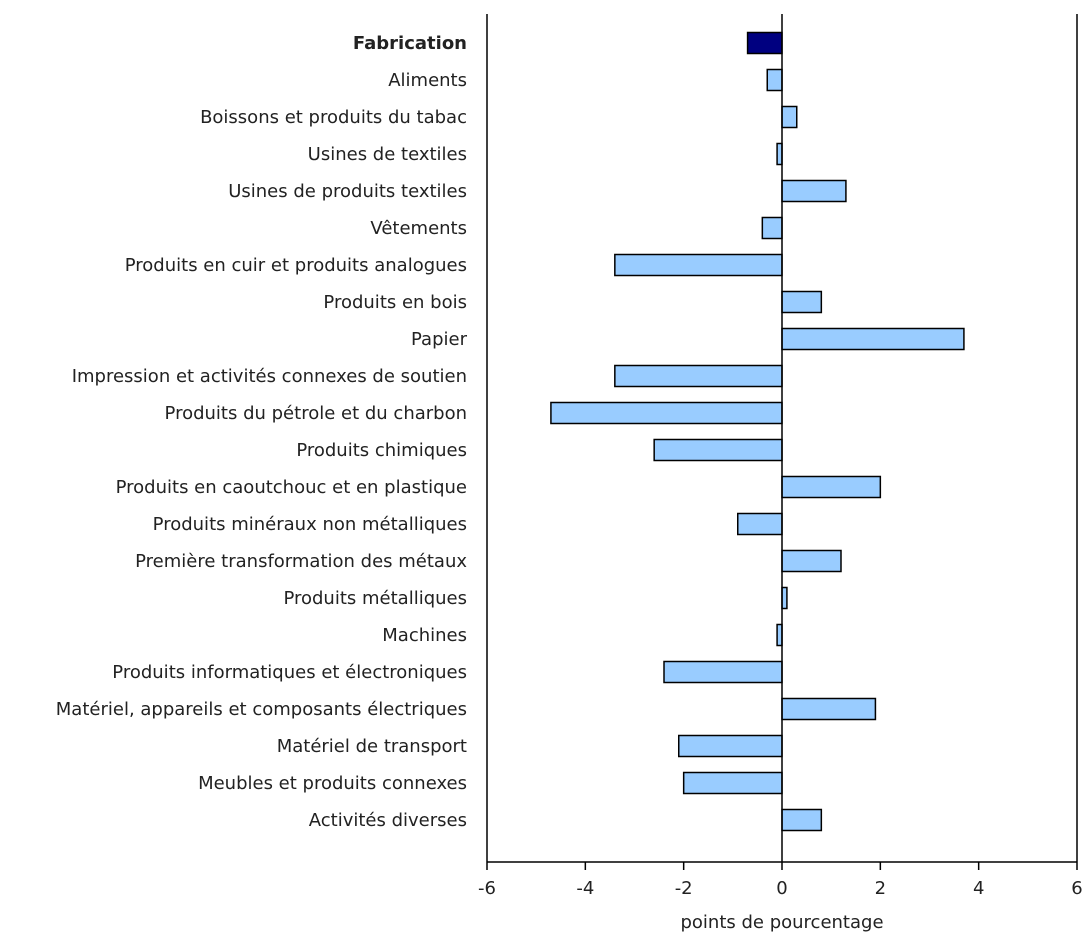  Describe the element at coordinates (381, 450) in the screenshot. I see `category-label: Produits chimiques` at that location.